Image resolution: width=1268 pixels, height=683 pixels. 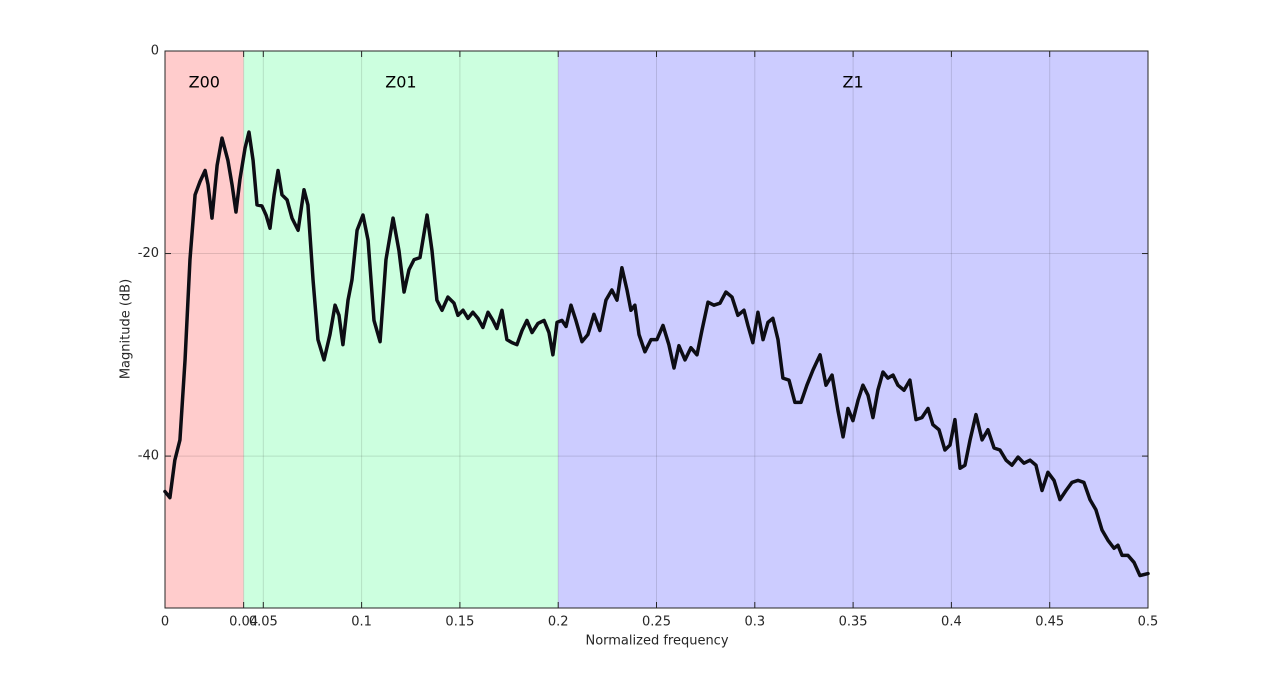 What do you see at coordinates (459, 622) in the screenshot?
I see `x-tick-label: 0.15` at bounding box center [459, 622].